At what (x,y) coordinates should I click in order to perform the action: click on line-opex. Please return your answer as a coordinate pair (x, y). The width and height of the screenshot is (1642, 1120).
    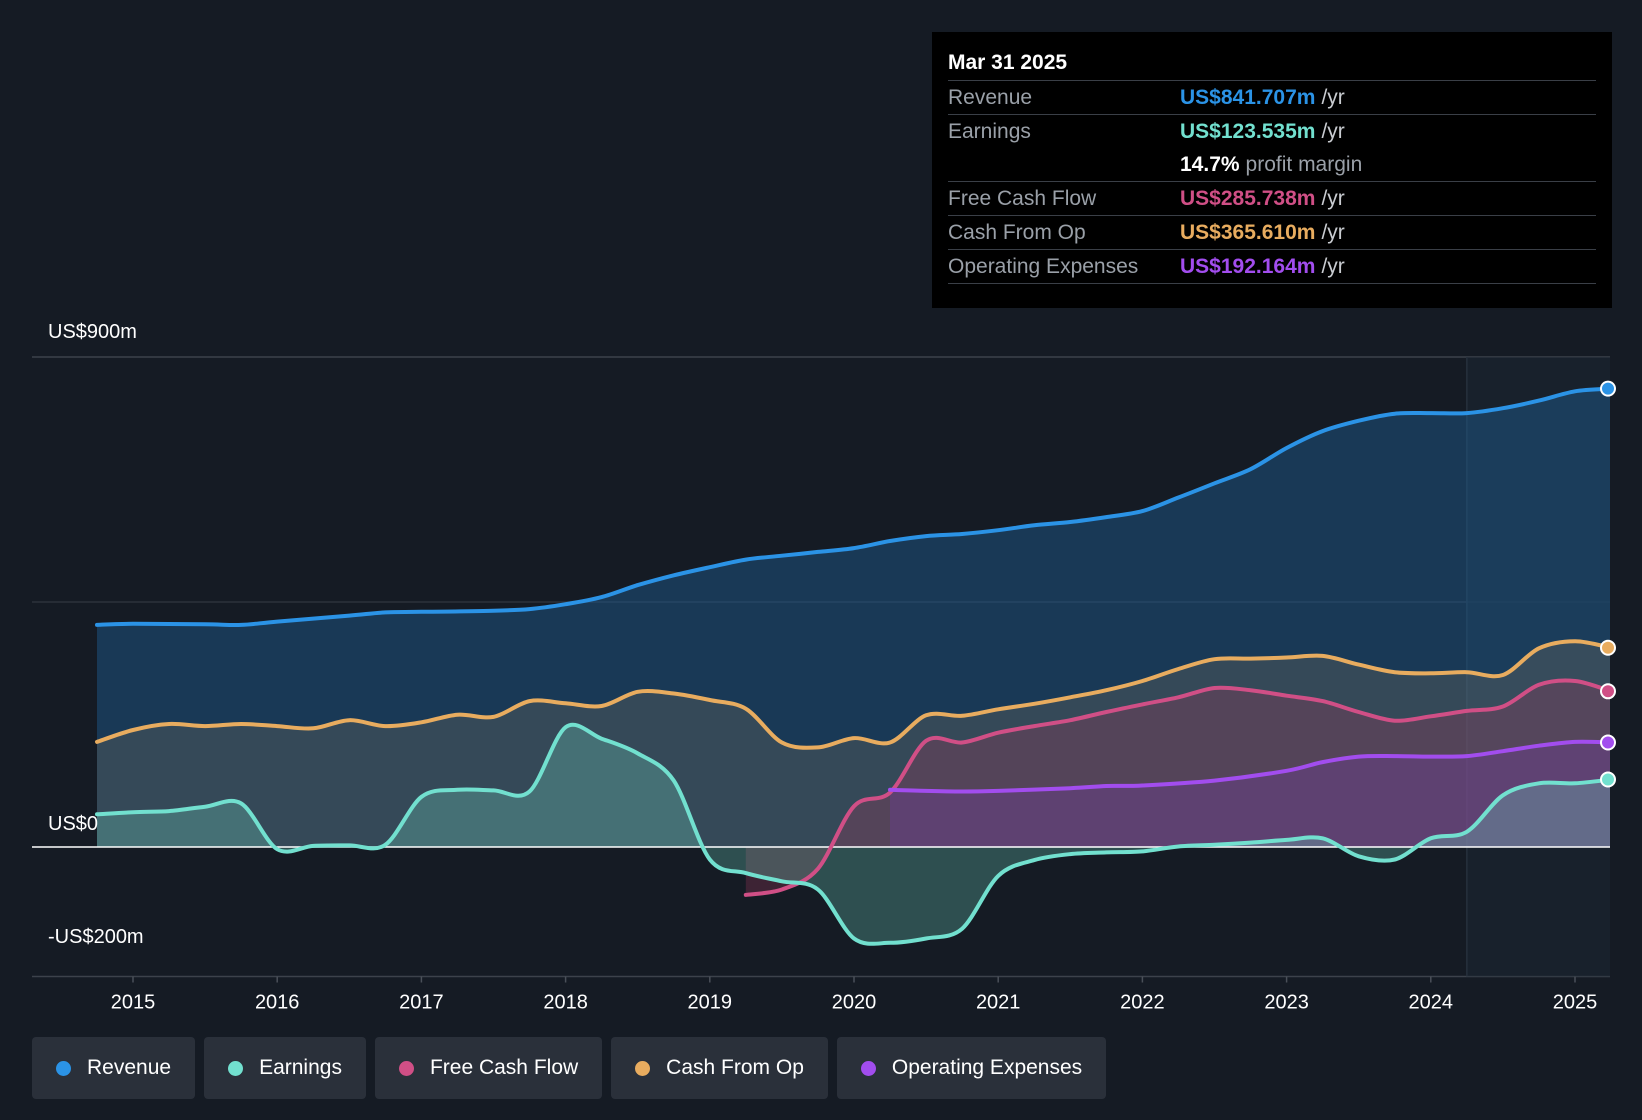
    Looking at the image, I should click on (1250, 766).